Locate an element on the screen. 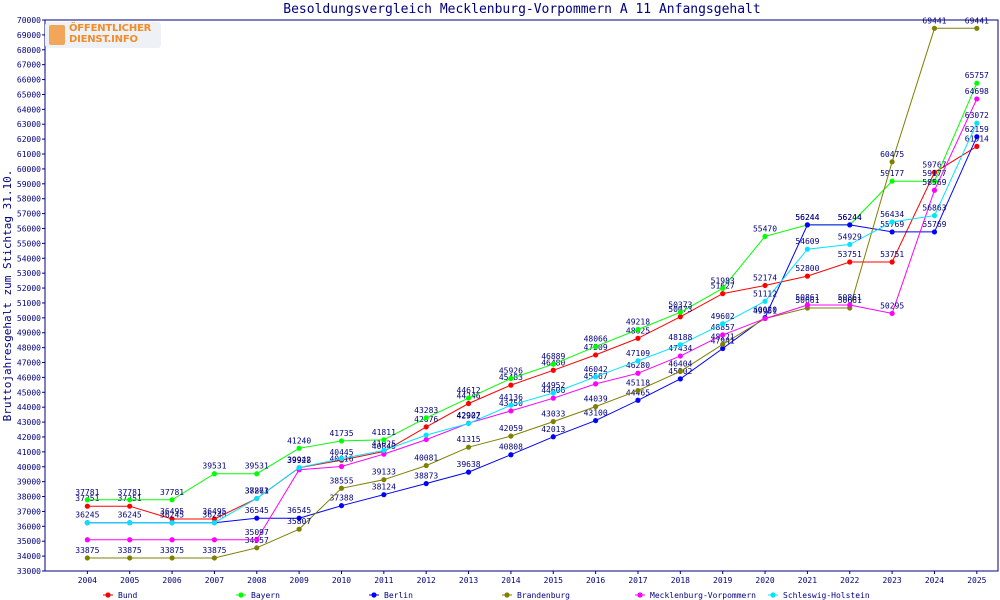  data-label: 55769 is located at coordinates (934, 224).